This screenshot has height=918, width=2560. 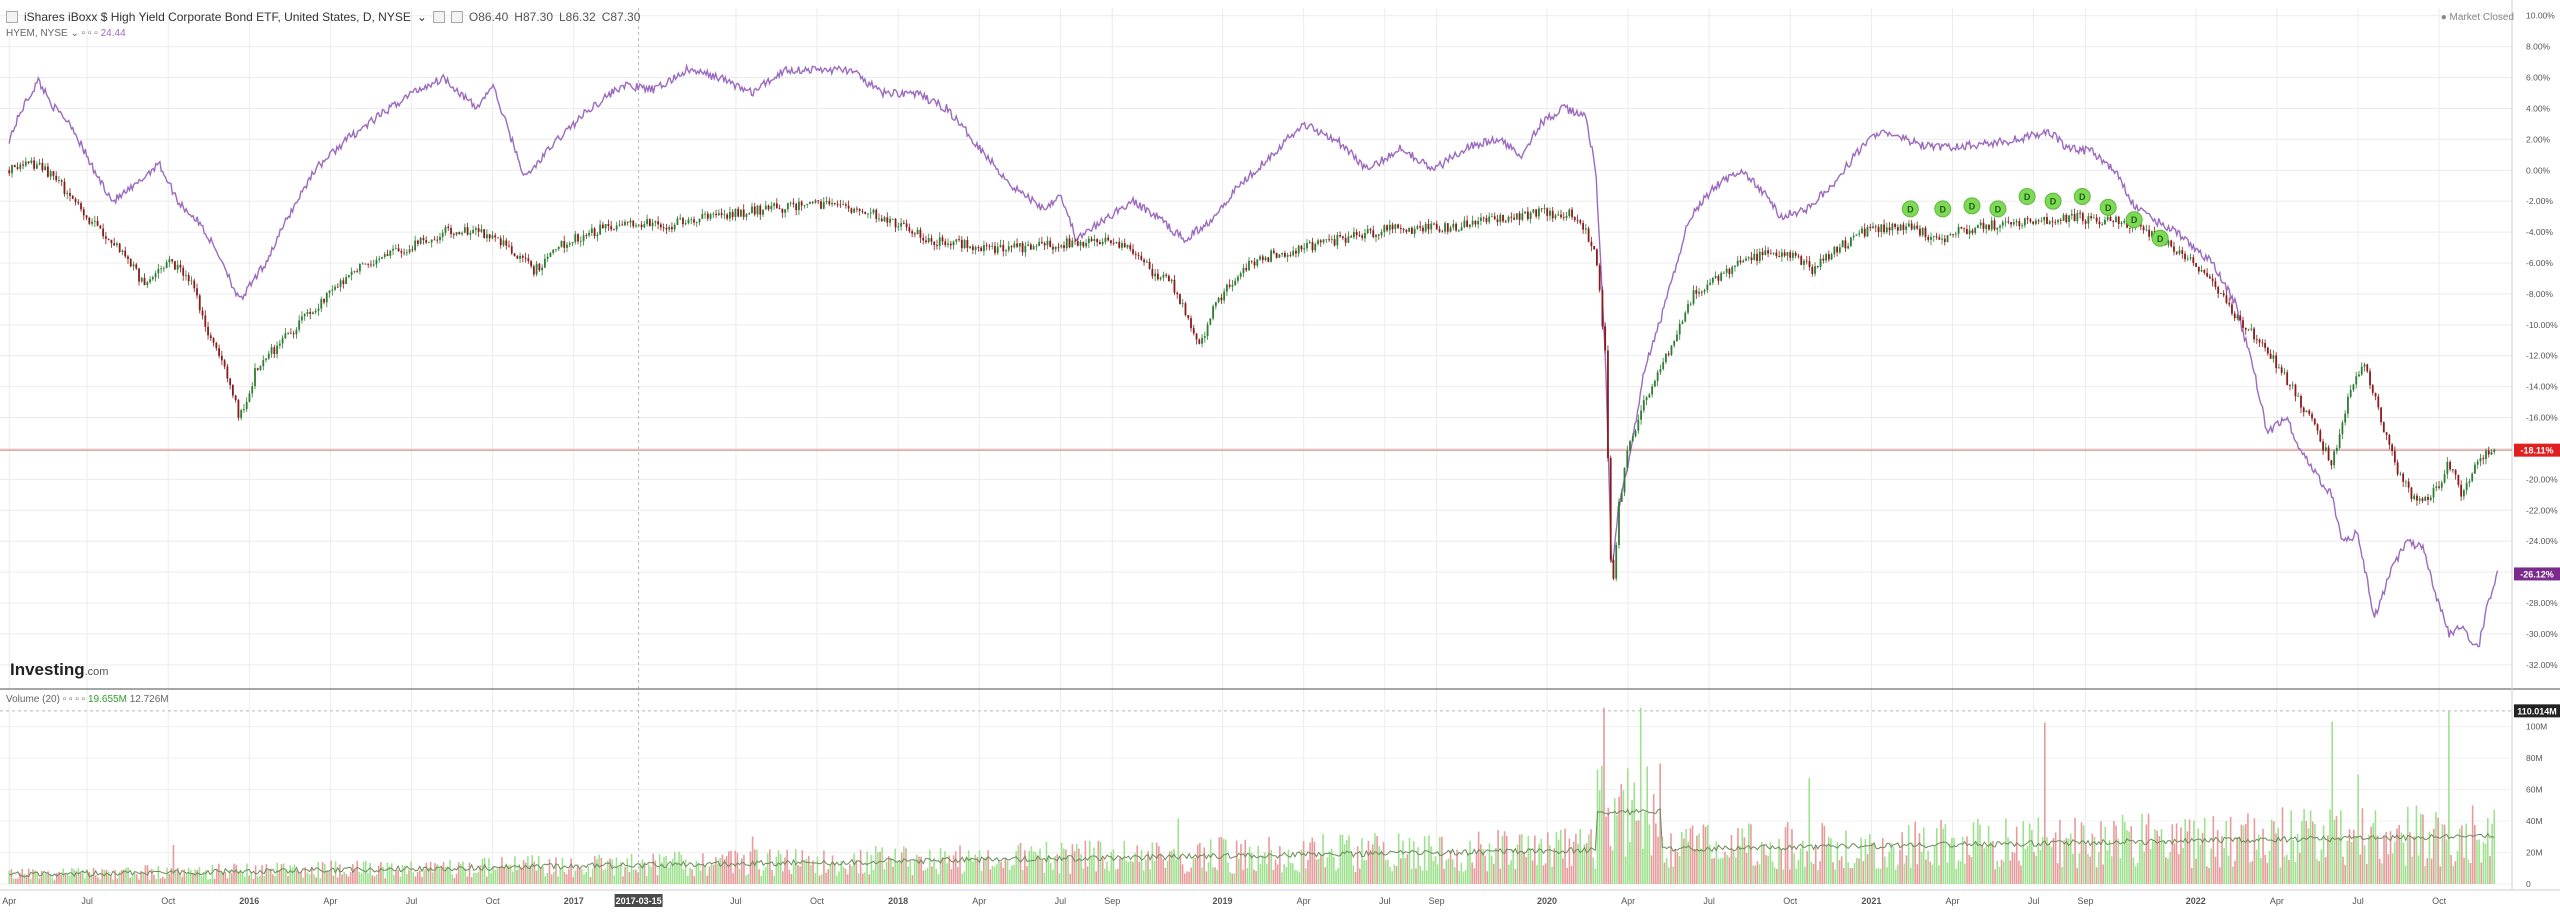 I want to click on compare-settings-icon: ⌄ ▫ ▫ ▫, so click(x=84, y=33).